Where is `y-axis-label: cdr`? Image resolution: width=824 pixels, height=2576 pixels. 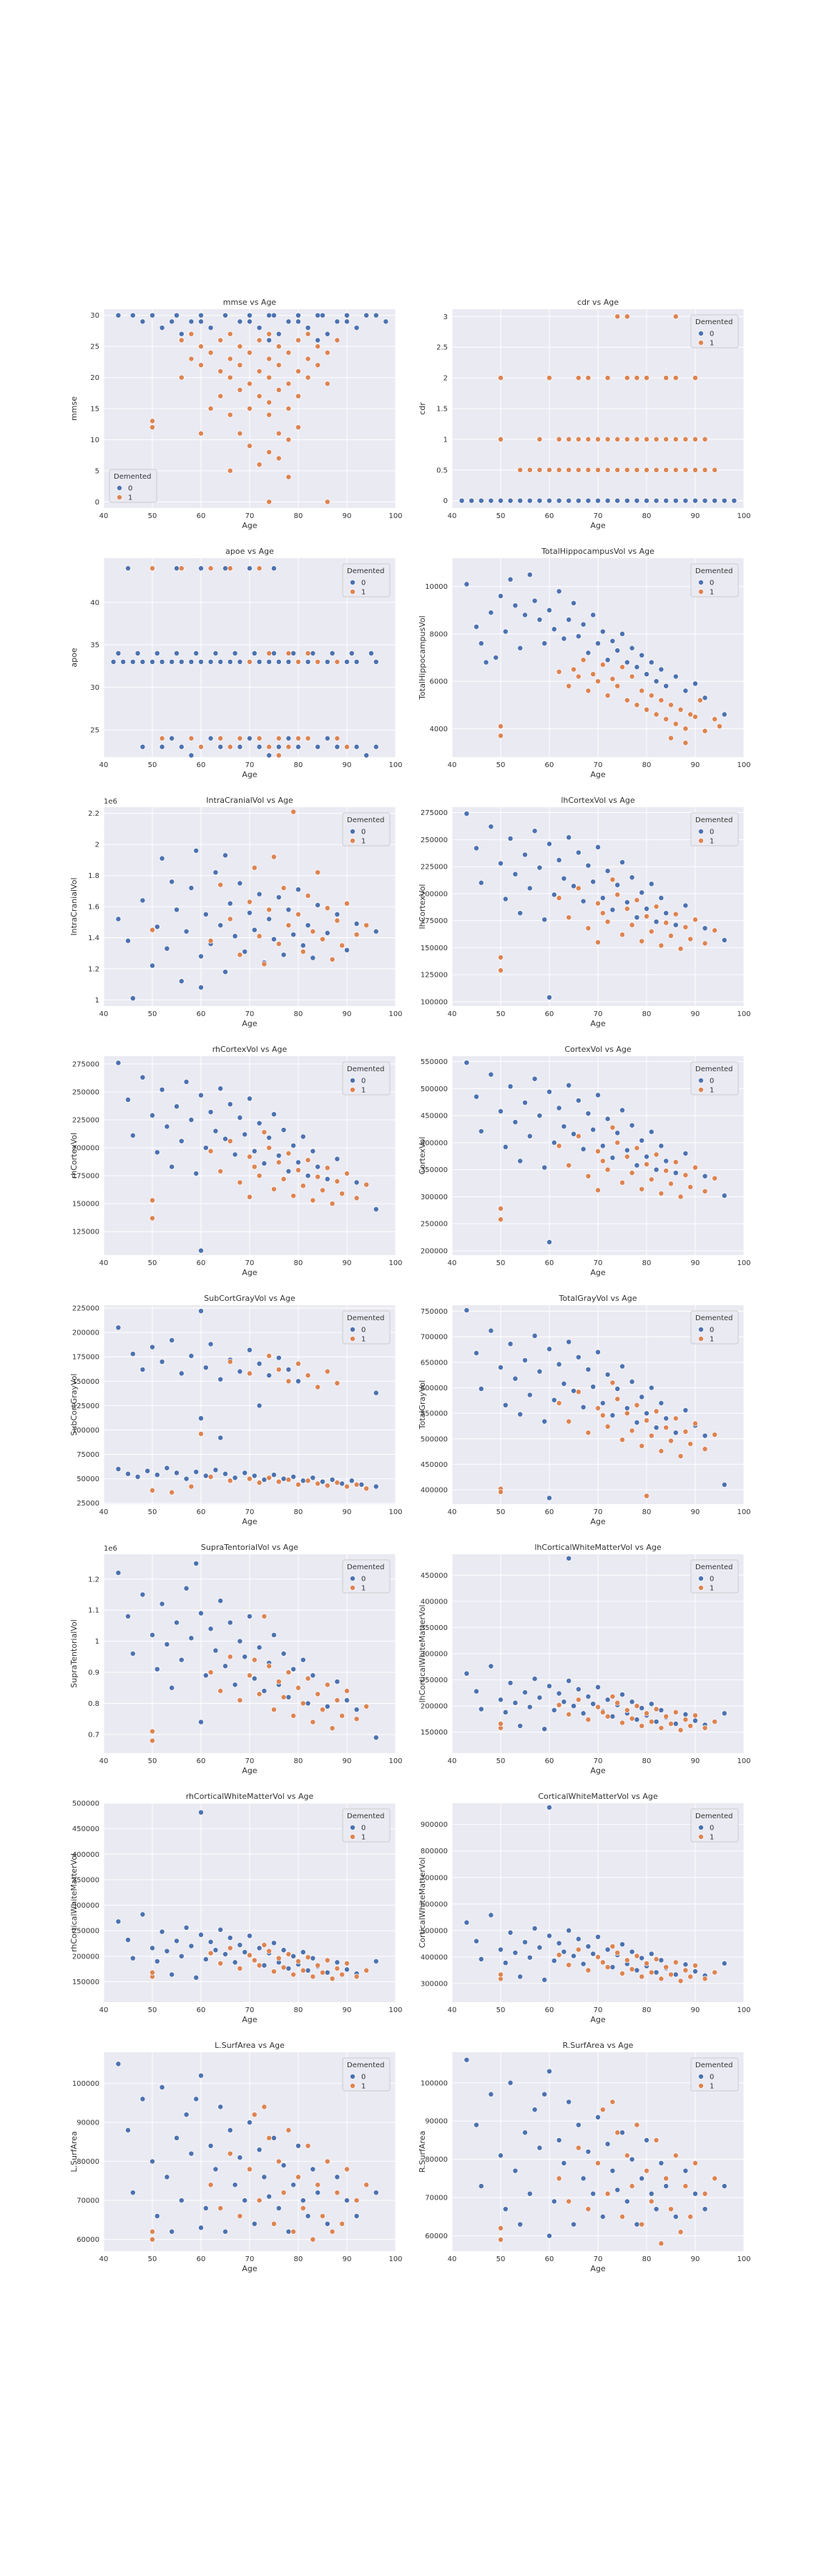
y-axis-label: cdr is located at coordinates (422, 408).